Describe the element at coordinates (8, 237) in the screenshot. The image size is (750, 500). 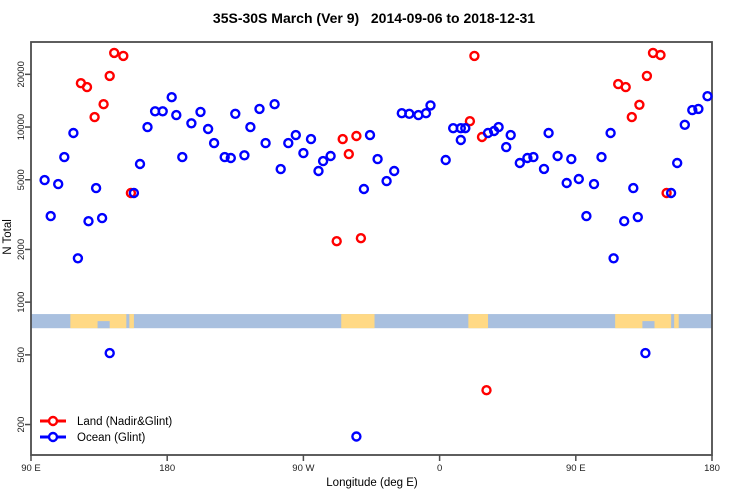
I see `y-axis-title: N Total` at that location.